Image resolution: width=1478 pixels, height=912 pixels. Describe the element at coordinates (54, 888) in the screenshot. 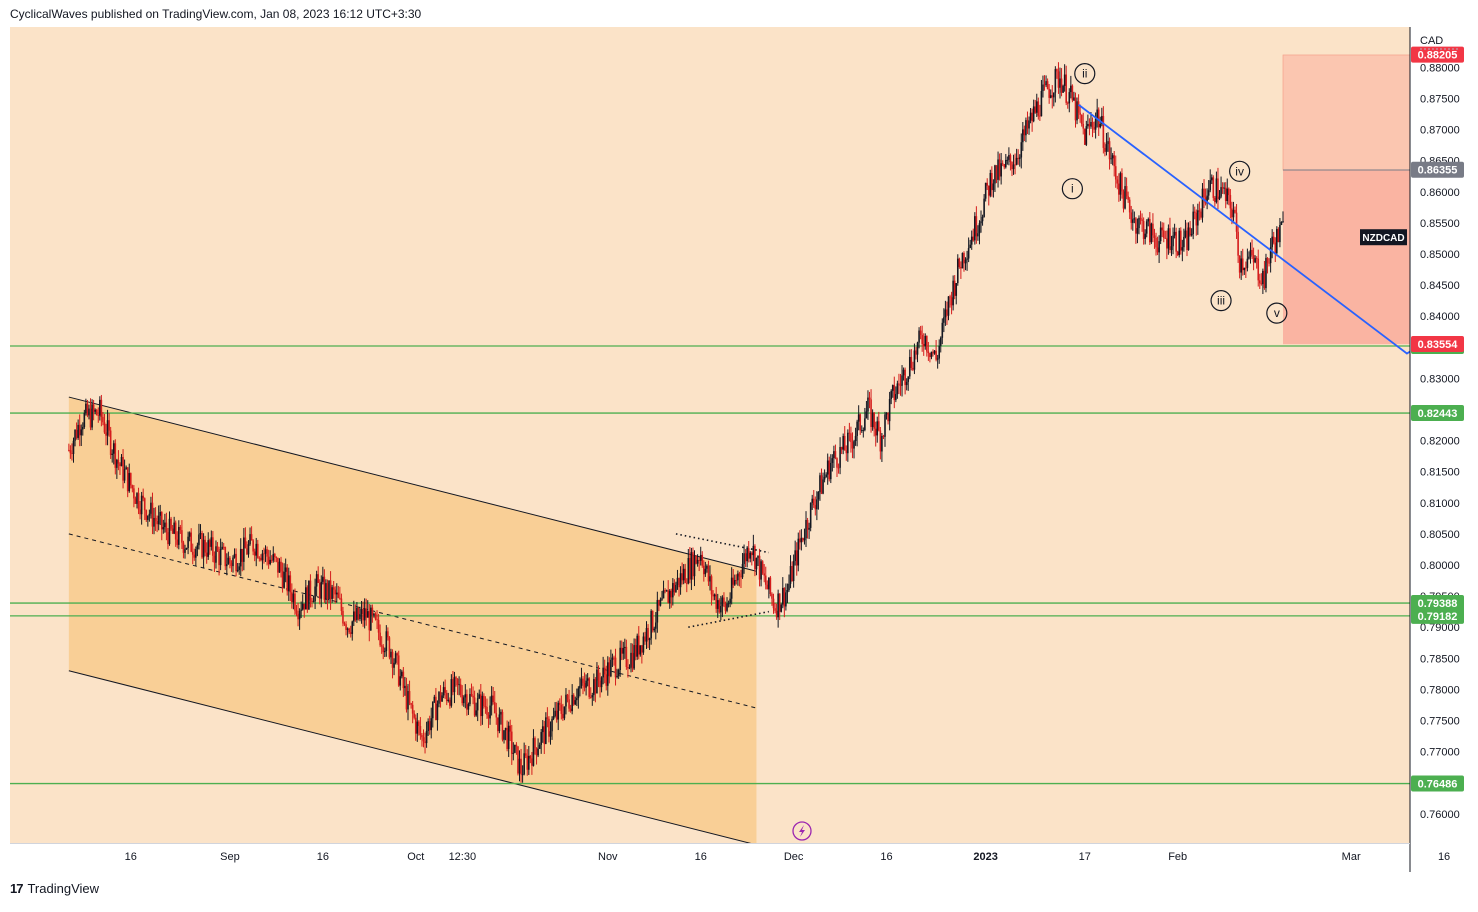

I see `footer-brand: 17 TradingView` at that location.